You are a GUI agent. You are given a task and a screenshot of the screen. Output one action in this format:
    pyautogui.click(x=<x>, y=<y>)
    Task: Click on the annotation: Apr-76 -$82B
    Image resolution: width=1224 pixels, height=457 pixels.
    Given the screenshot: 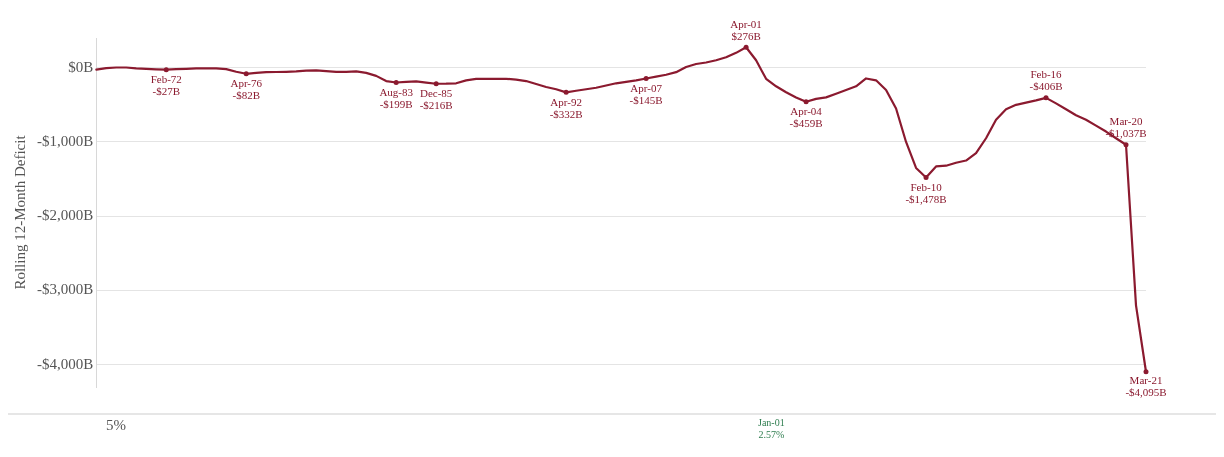 What is the action you would take?
    pyautogui.click(x=246, y=89)
    